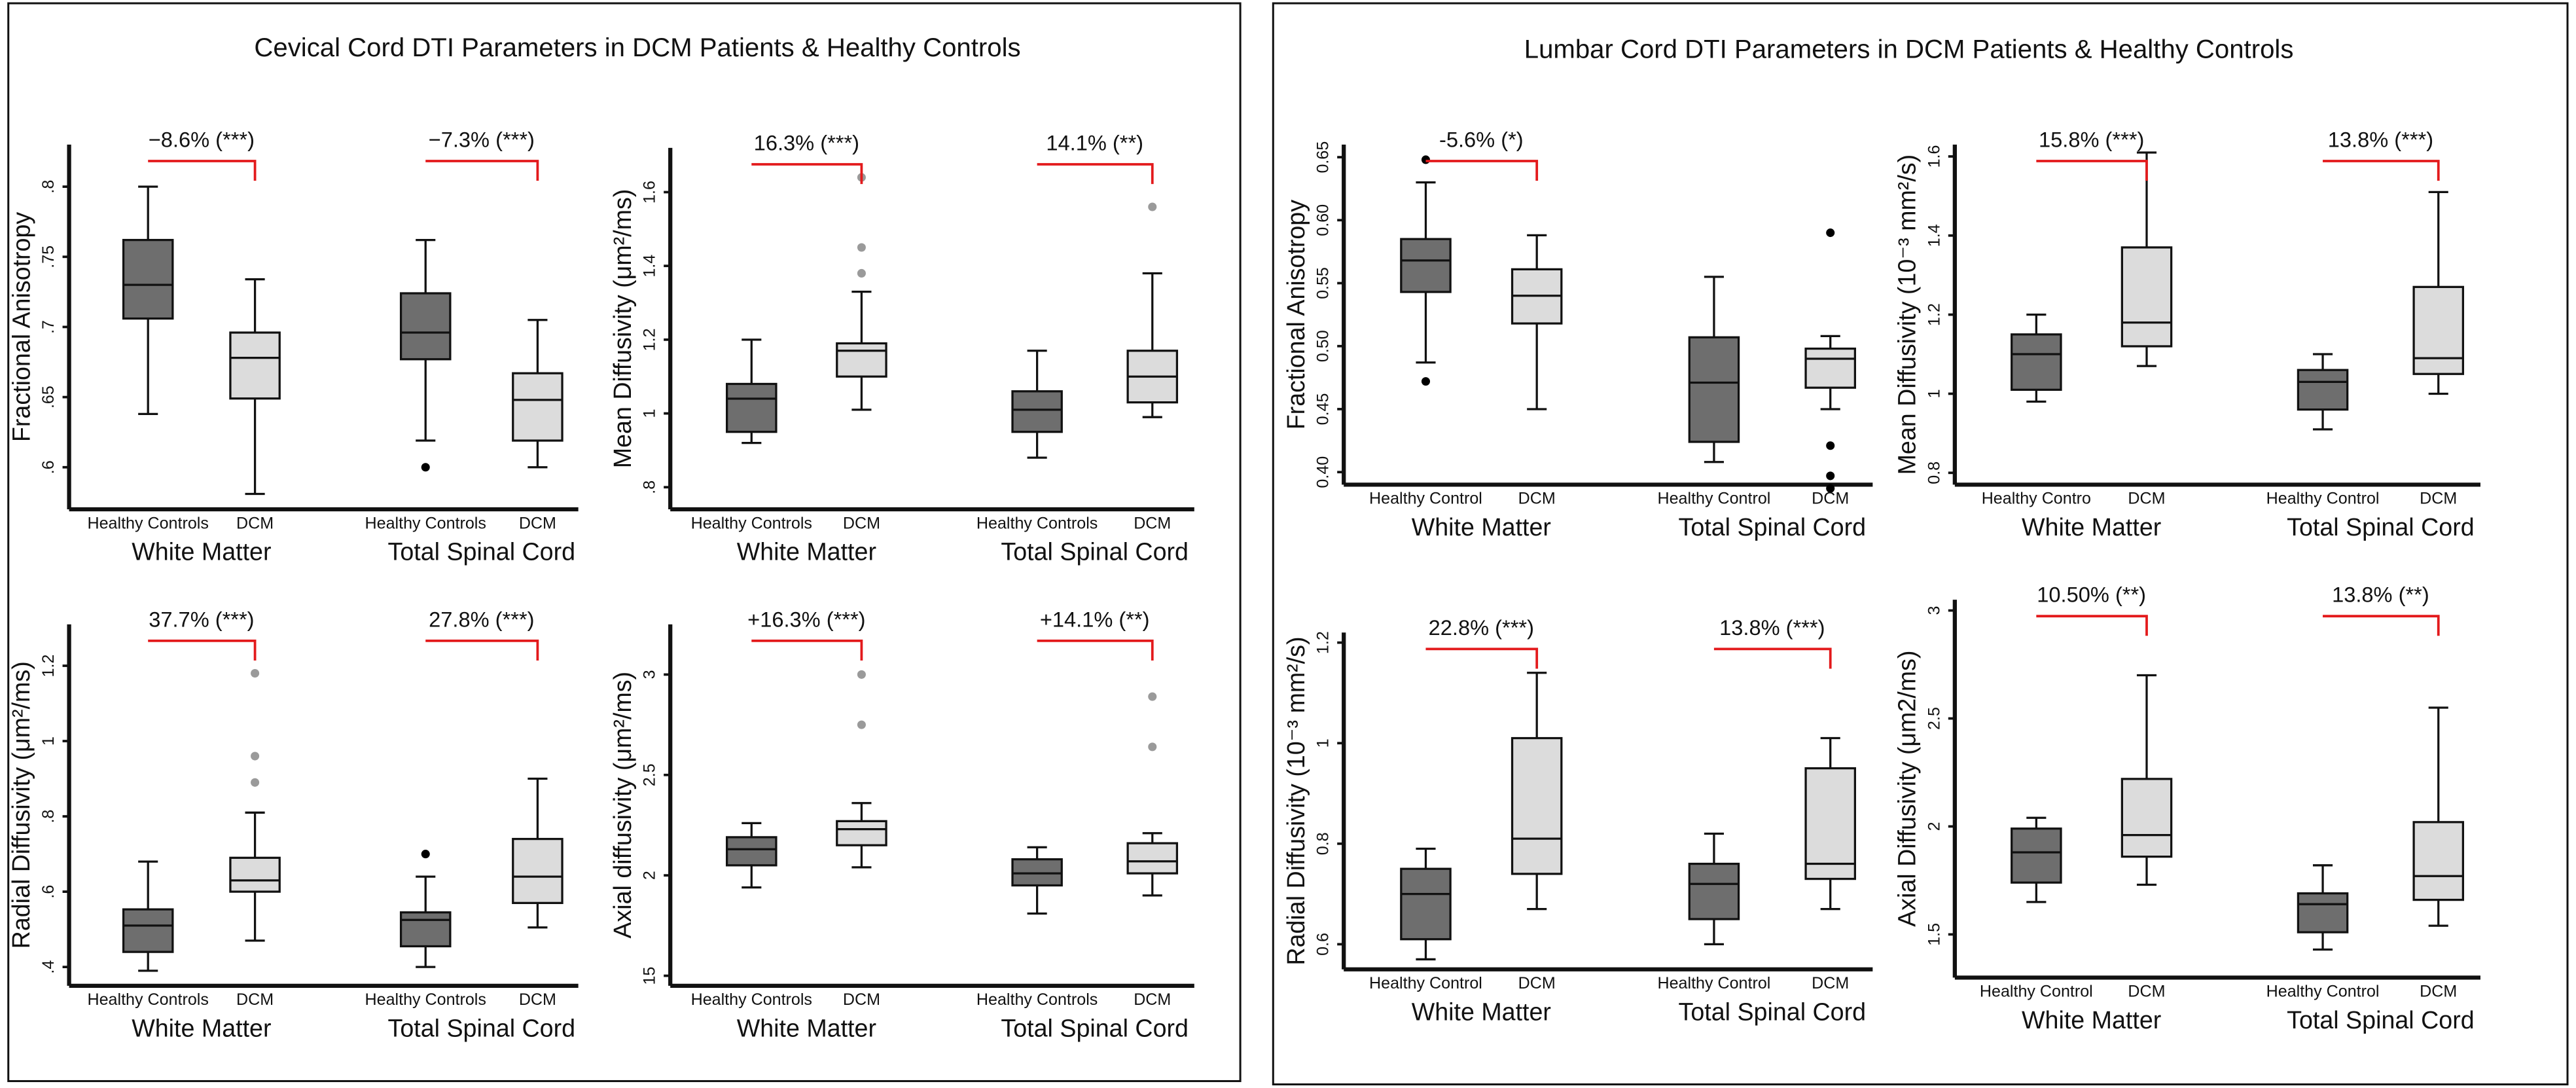 Image resolution: width=2576 pixels, height=1088 pixels. Describe the element at coordinates (1934, 935) in the screenshot. I see `y-tick-label: 1.5` at that location.